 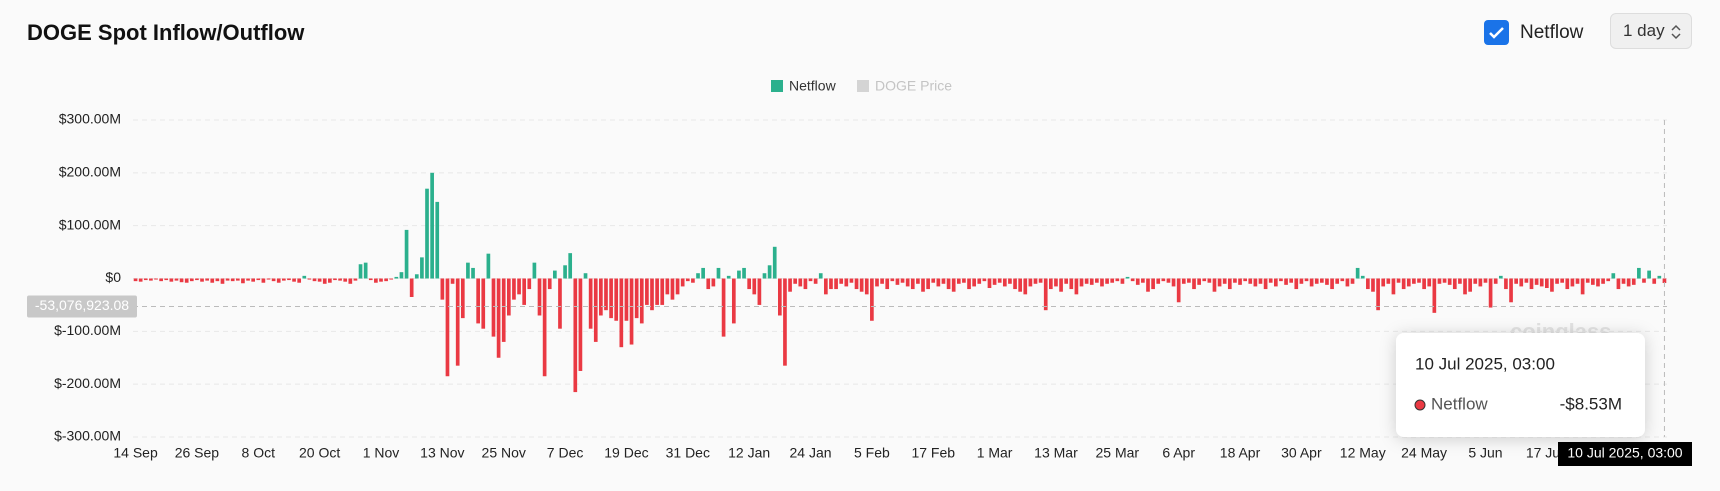 What do you see at coordinates (863, 86) in the screenshot?
I see `legend-swatch` at bounding box center [863, 86].